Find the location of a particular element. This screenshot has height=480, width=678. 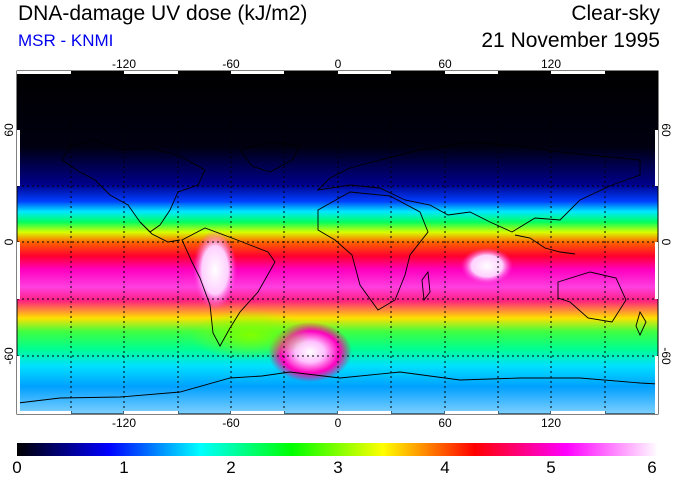

lon-labels-top: -120 -60 0 60 120 is located at coordinates (336, 64).